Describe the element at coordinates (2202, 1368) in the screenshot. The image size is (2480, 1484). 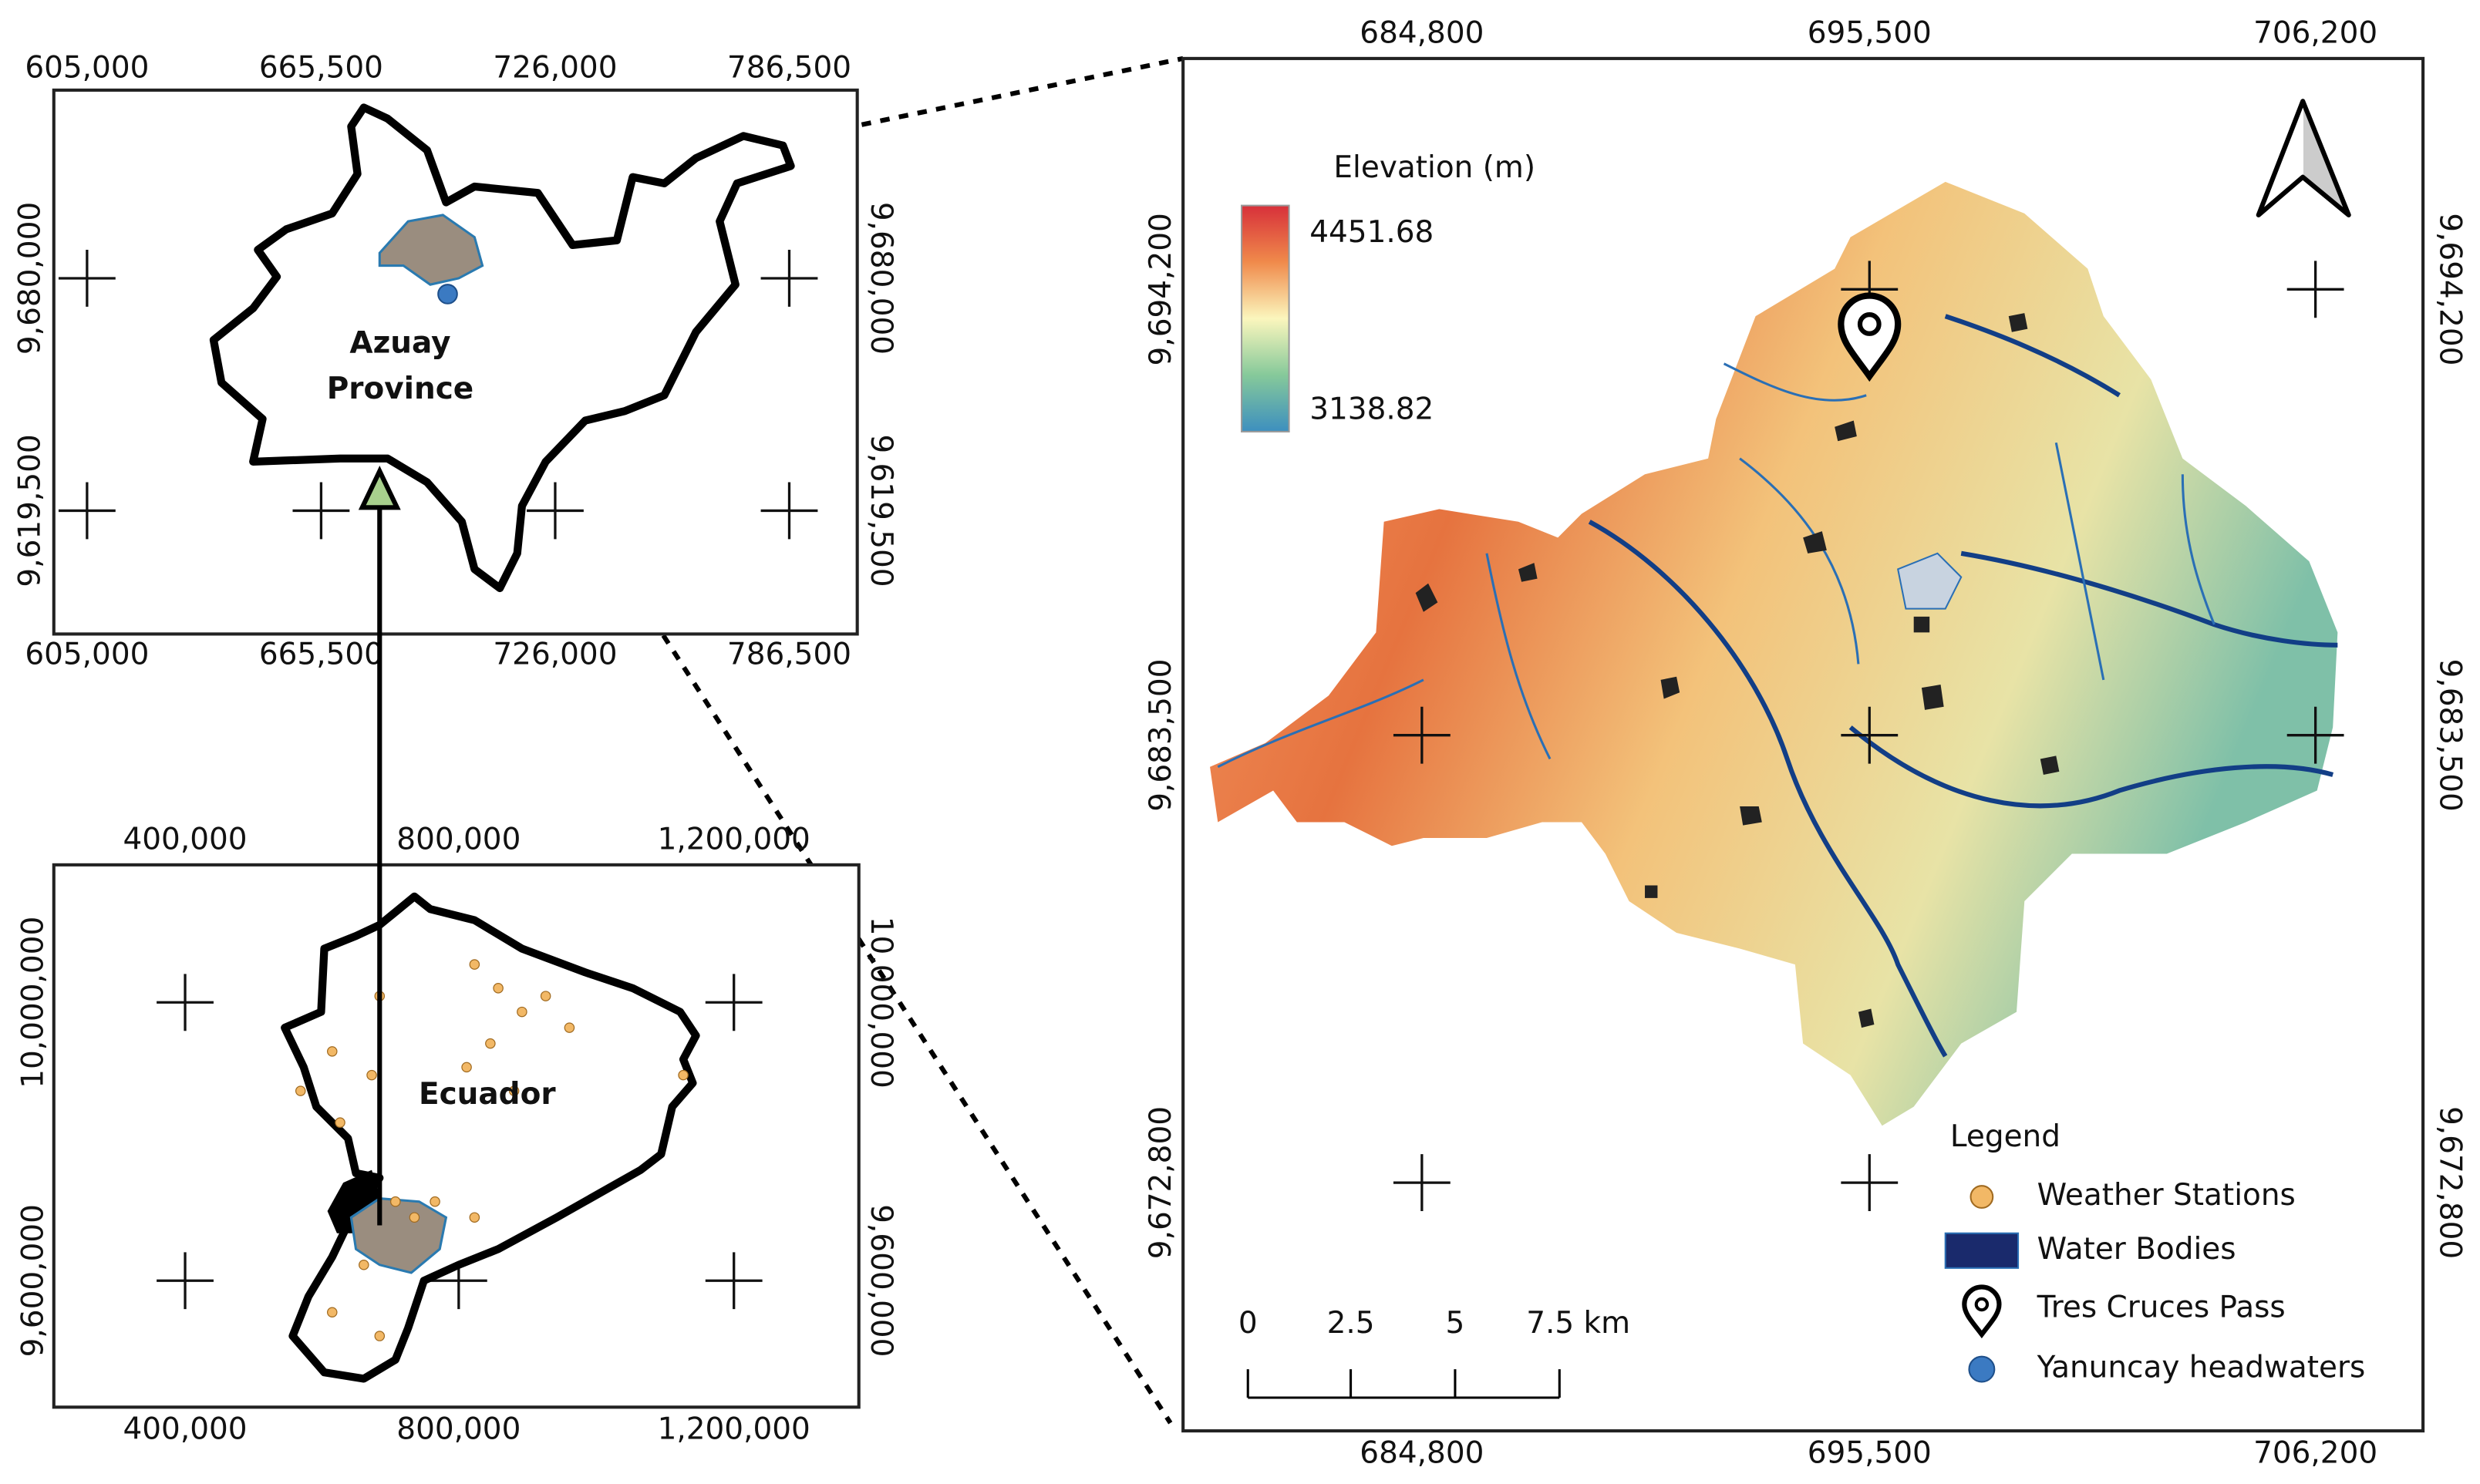
I see `legend-label: Yanuncay headwaters` at that location.